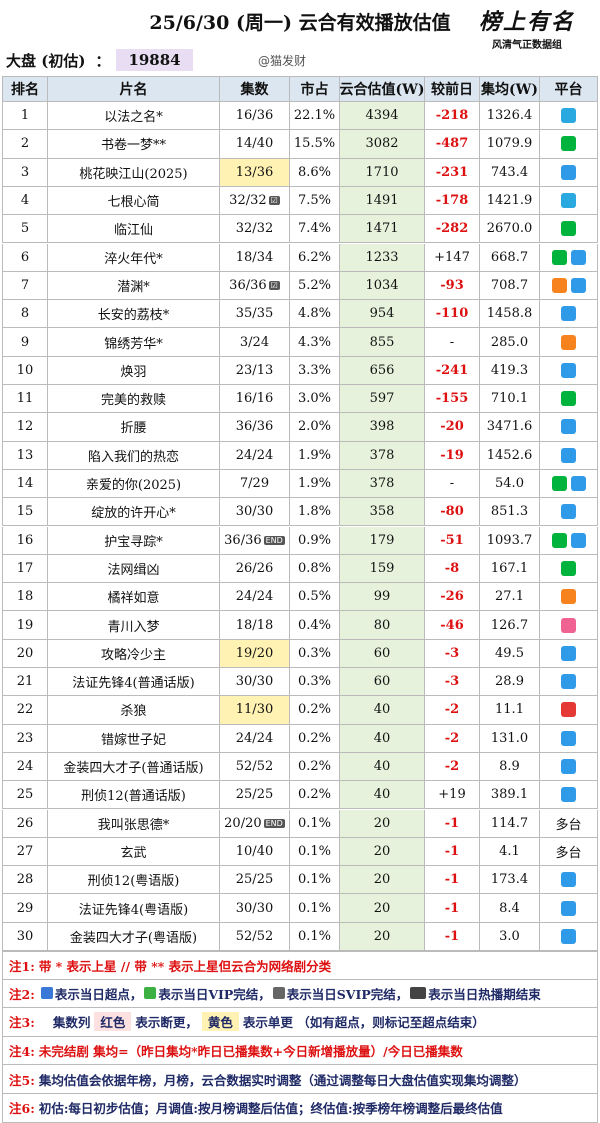 This screenshot has height=1123, width=600. I want to click on cell: 6.2%, so click(315, 257).